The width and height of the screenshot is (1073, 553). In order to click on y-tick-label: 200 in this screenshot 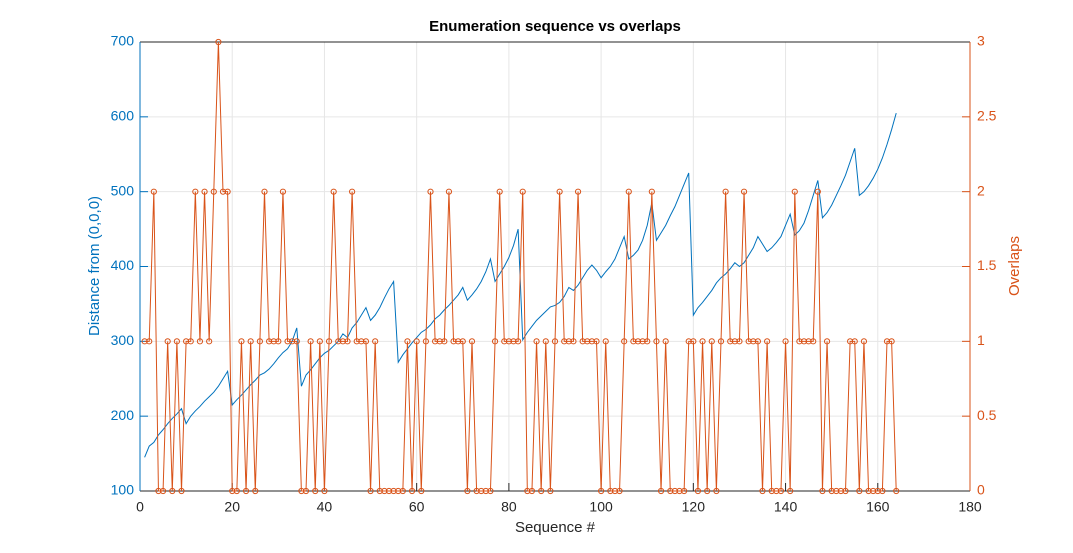, I will do `click(123, 415)`.